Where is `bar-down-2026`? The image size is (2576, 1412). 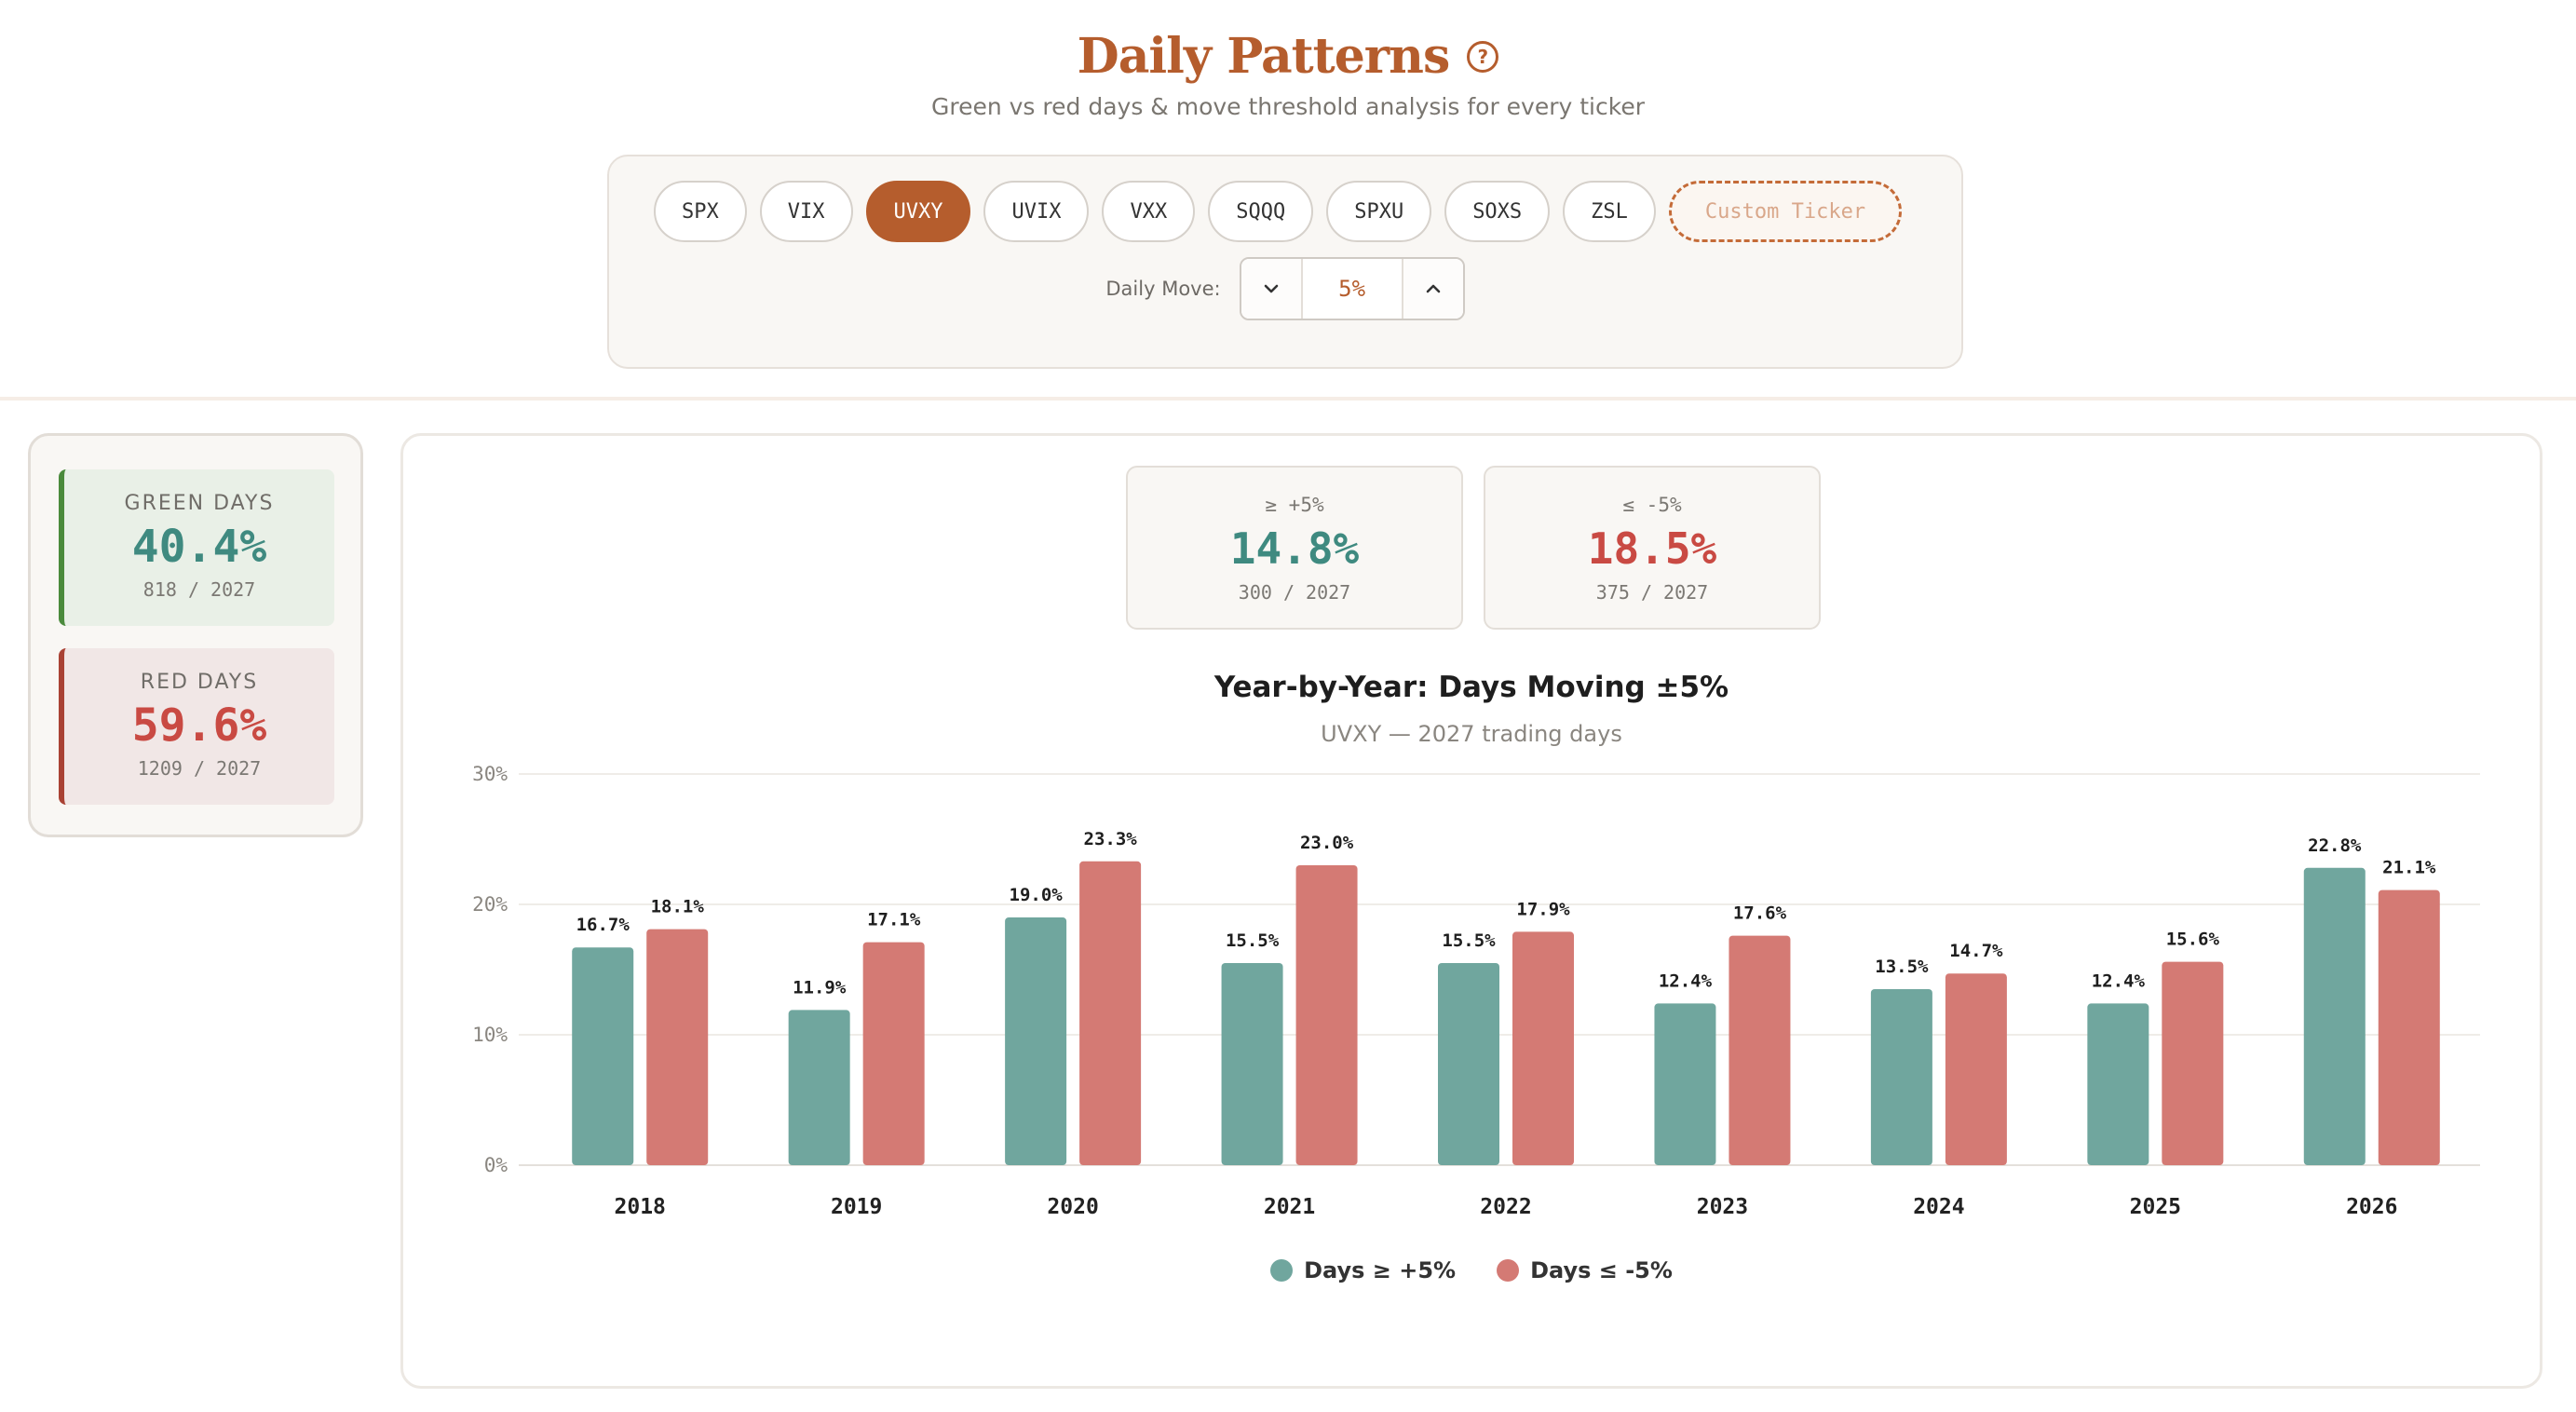 bar-down-2026 is located at coordinates (2409, 1027).